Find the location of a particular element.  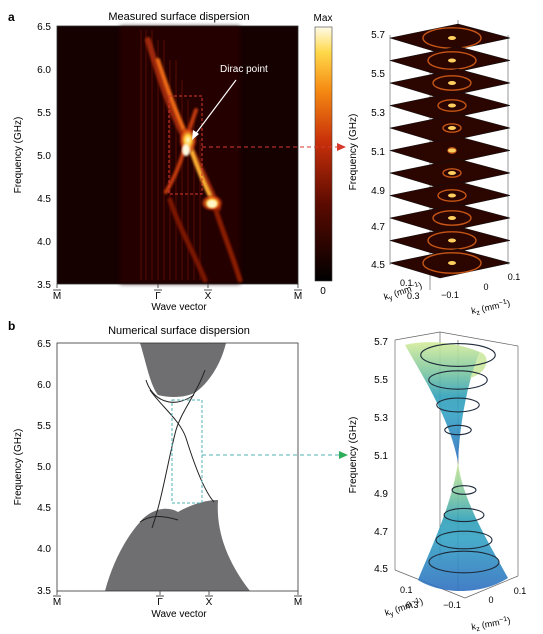

cone-contours is located at coordinates (460, 458).